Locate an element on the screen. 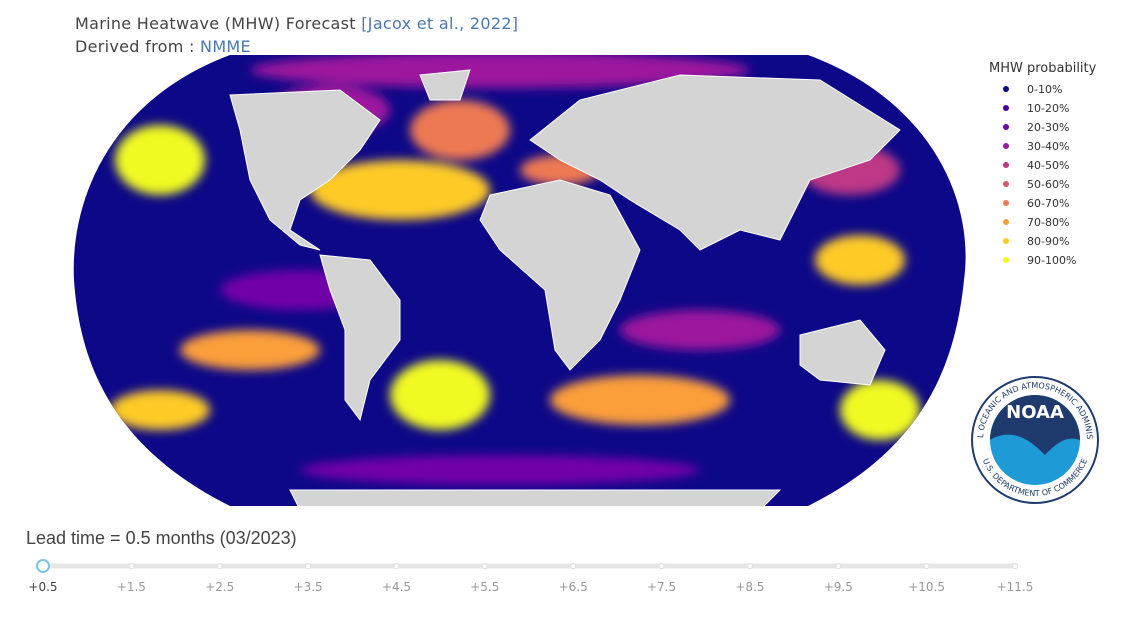  source-link: NMME is located at coordinates (225, 46).